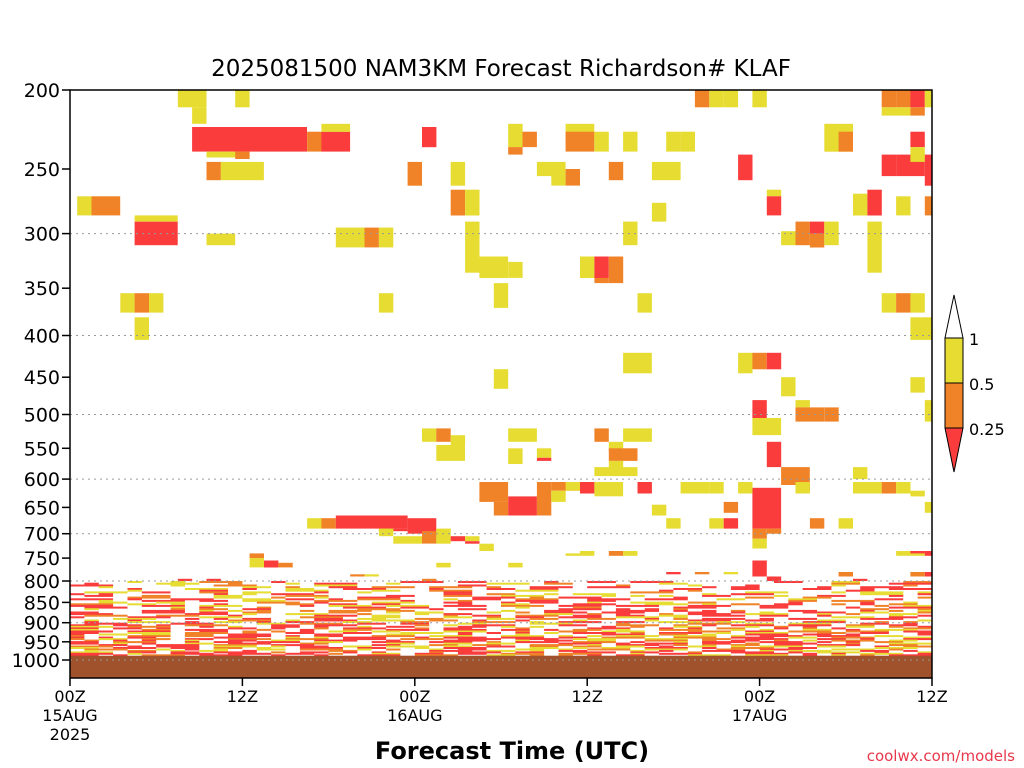 This screenshot has height=768, width=1024. Describe the element at coordinates (954, 360) in the screenshot. I see `legend-swatch` at that location.